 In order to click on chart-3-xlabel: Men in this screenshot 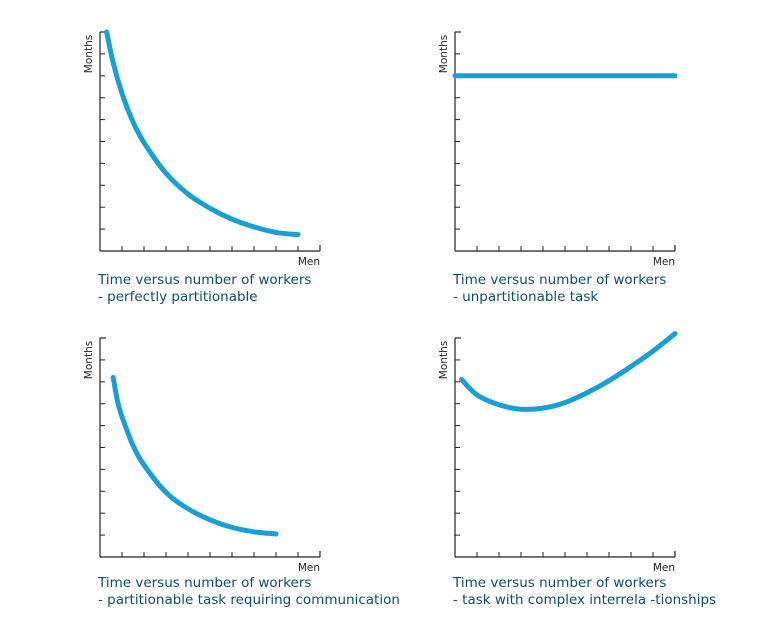, I will do `click(309, 568)`.